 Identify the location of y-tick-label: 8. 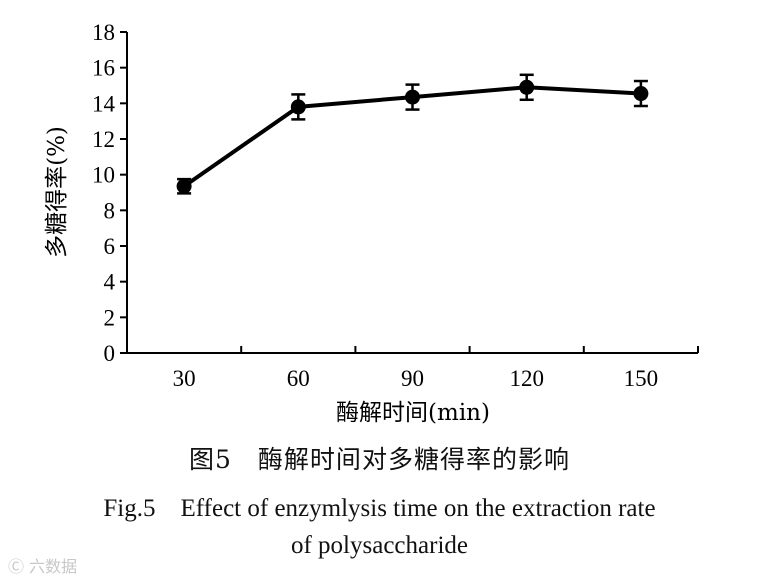
(110, 210).